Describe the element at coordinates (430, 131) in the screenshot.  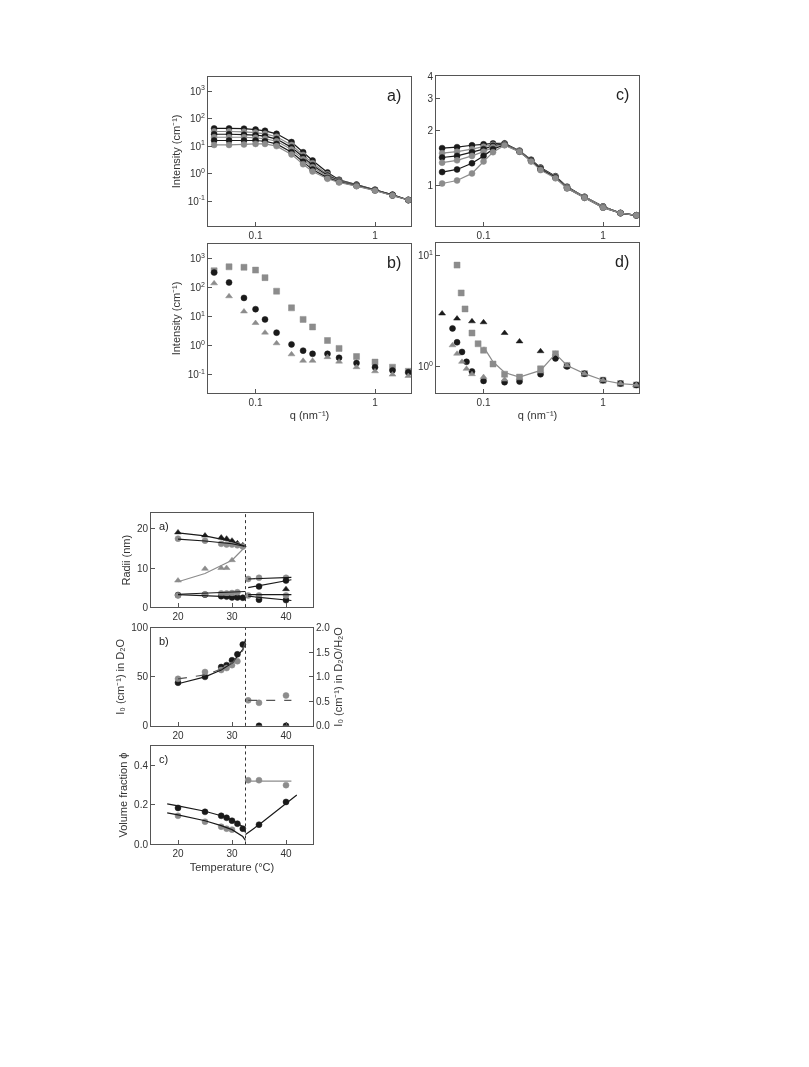
I see `y-tick-label: 2` at that location.